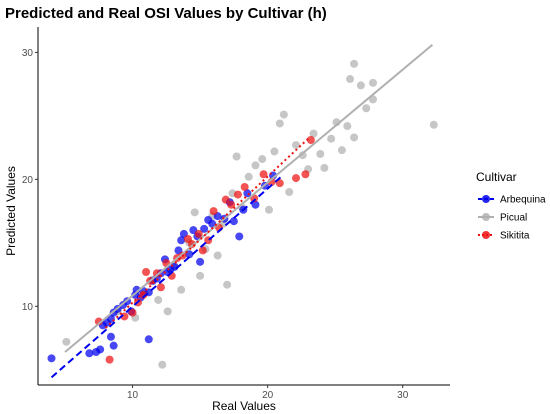 The height and width of the screenshot is (414, 550). What do you see at coordinates (268, 395) in the screenshot?
I see `x-tick-label: 20` at bounding box center [268, 395].